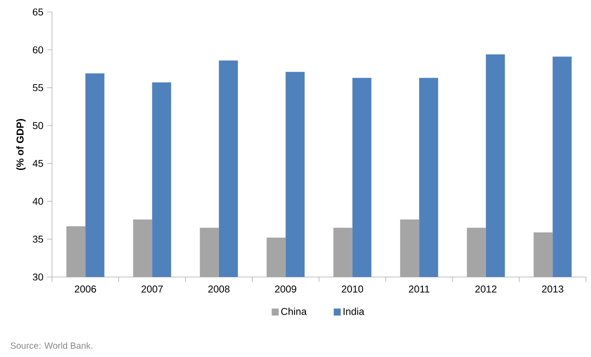  What do you see at coordinates (353, 289) in the screenshot?
I see `x-tick-label: 2010` at bounding box center [353, 289].